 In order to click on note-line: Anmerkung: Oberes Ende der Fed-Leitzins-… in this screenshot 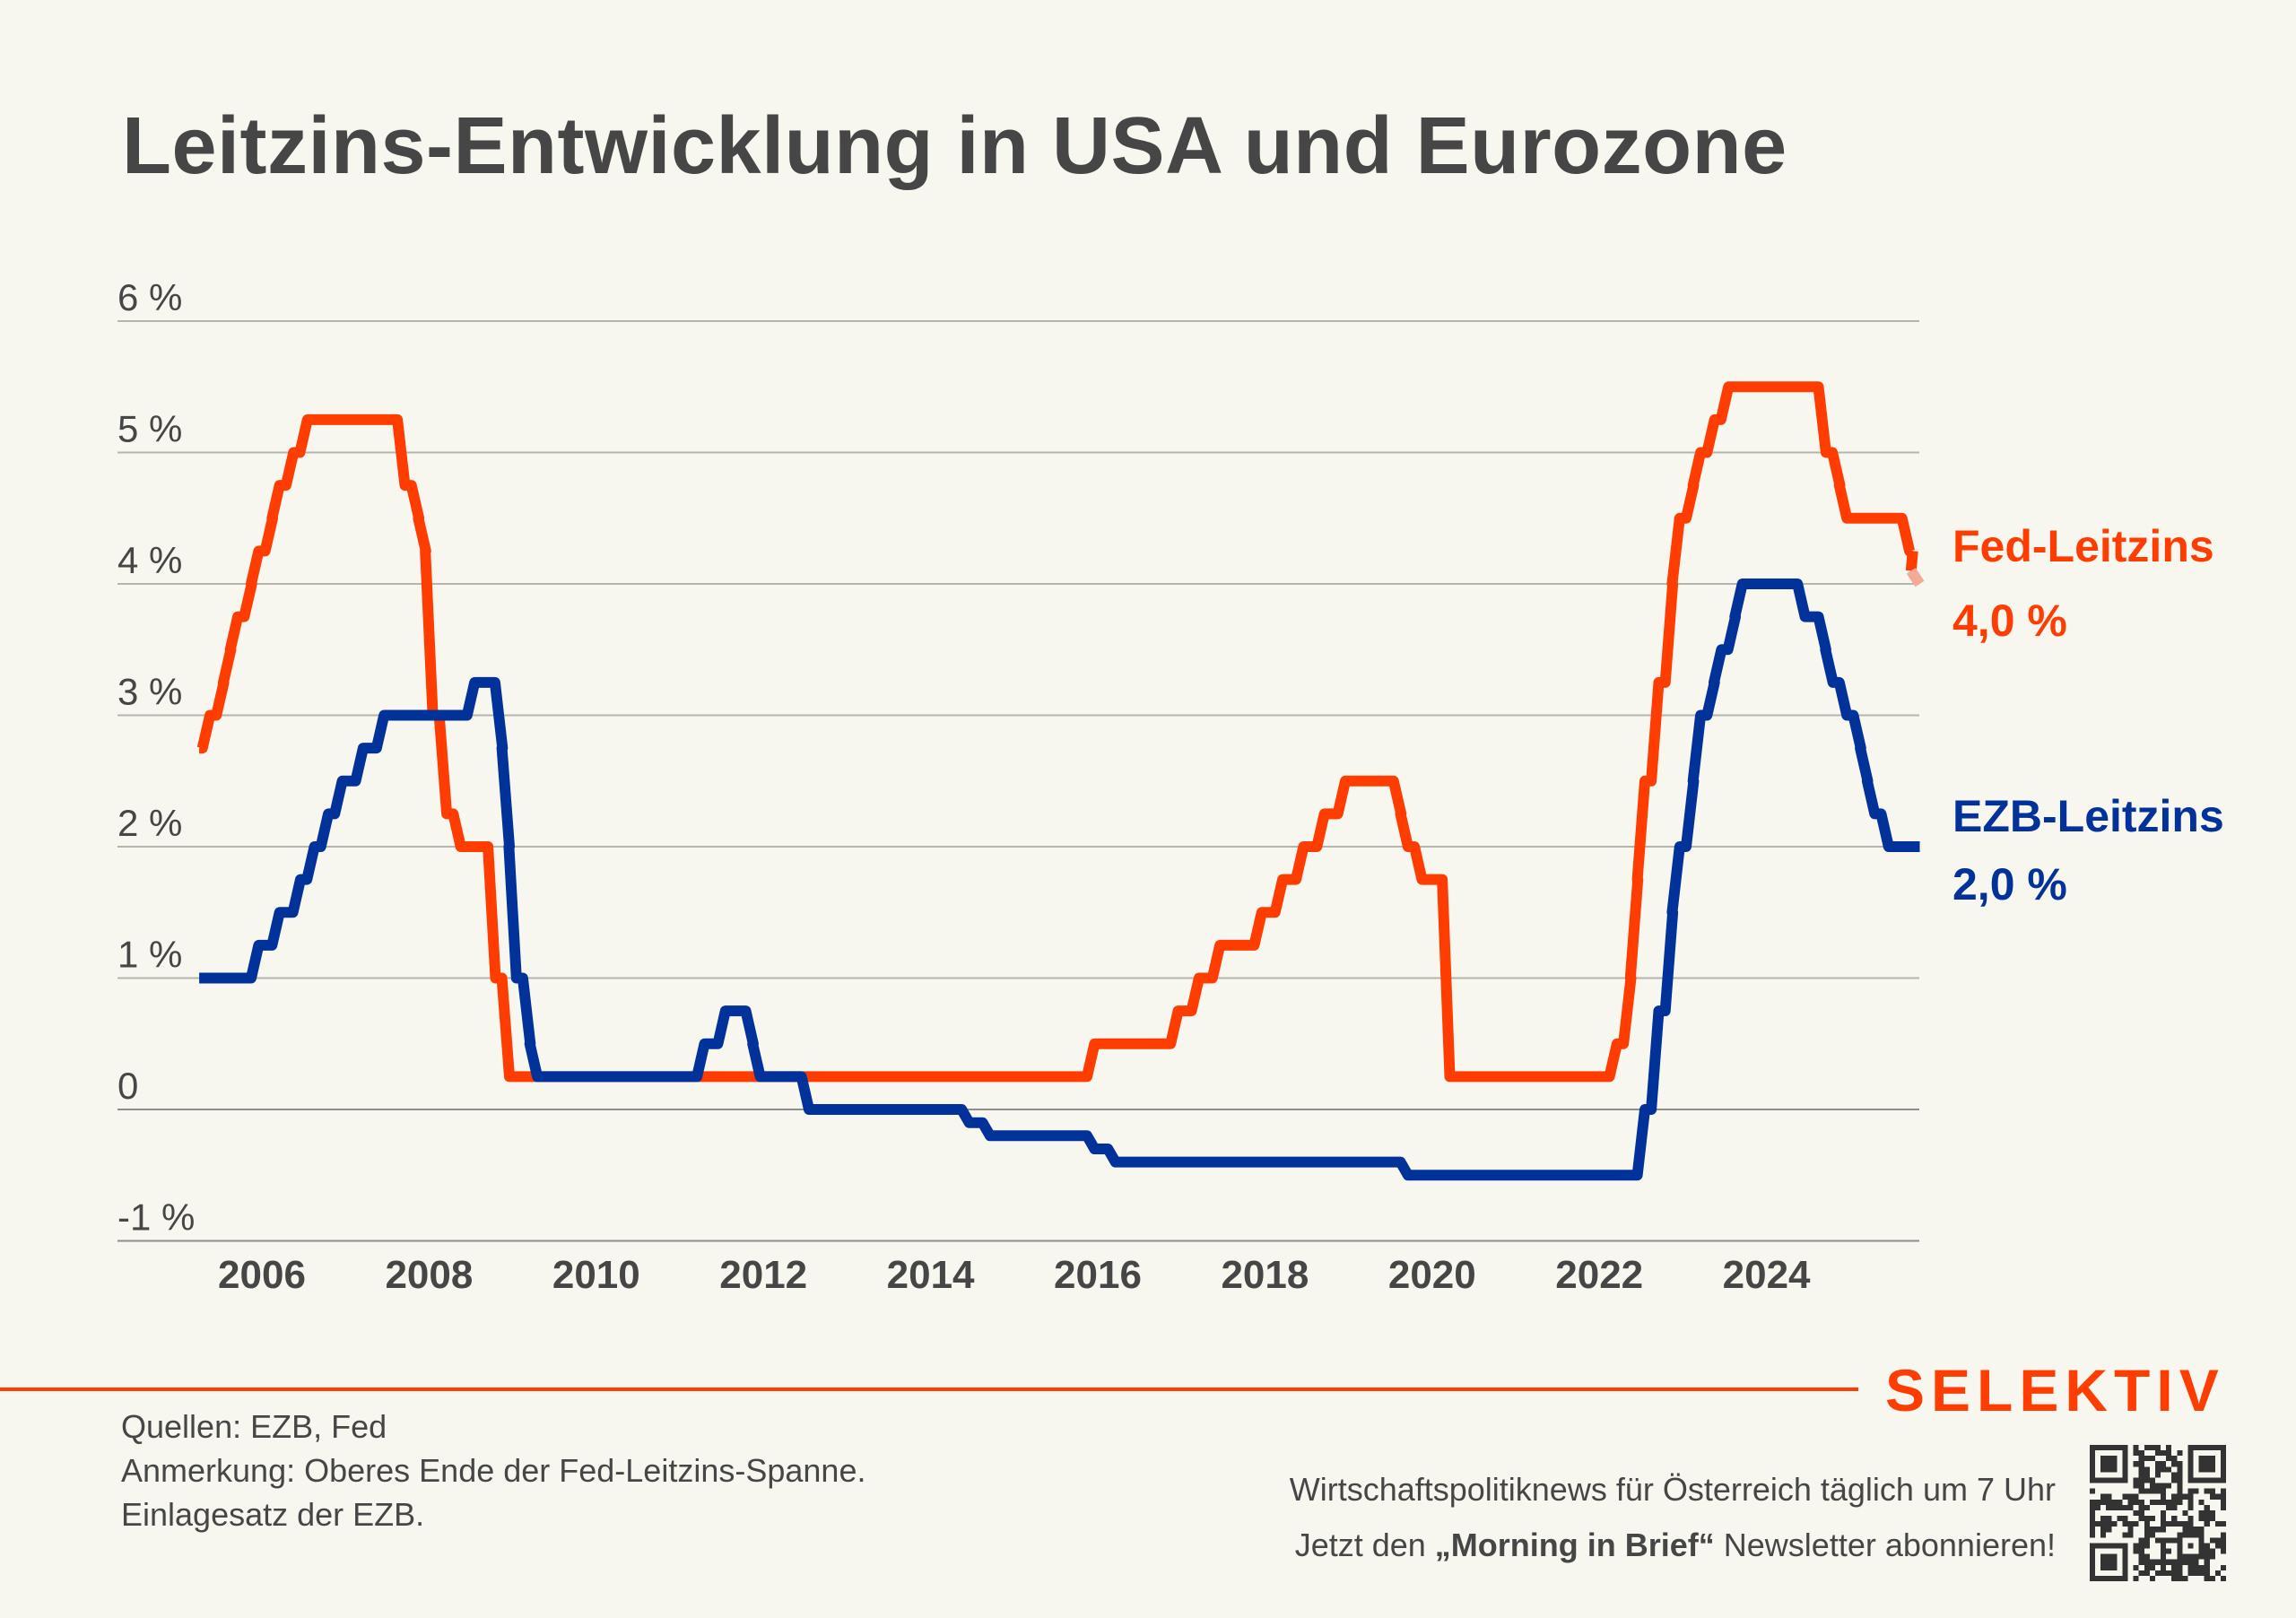, I will do `click(493, 1470)`.